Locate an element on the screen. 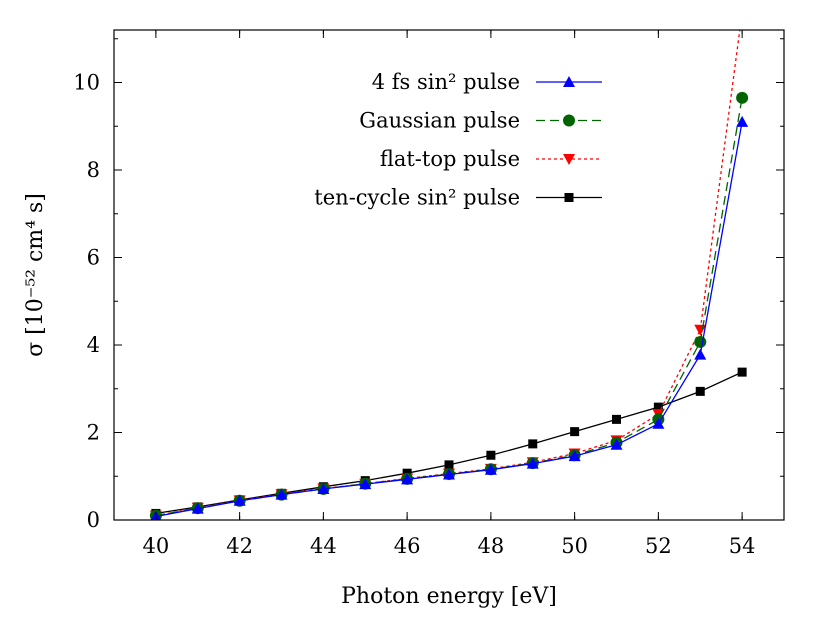 This screenshot has width=823, height=617. x-tick-label: 40 is located at coordinates (156, 546).